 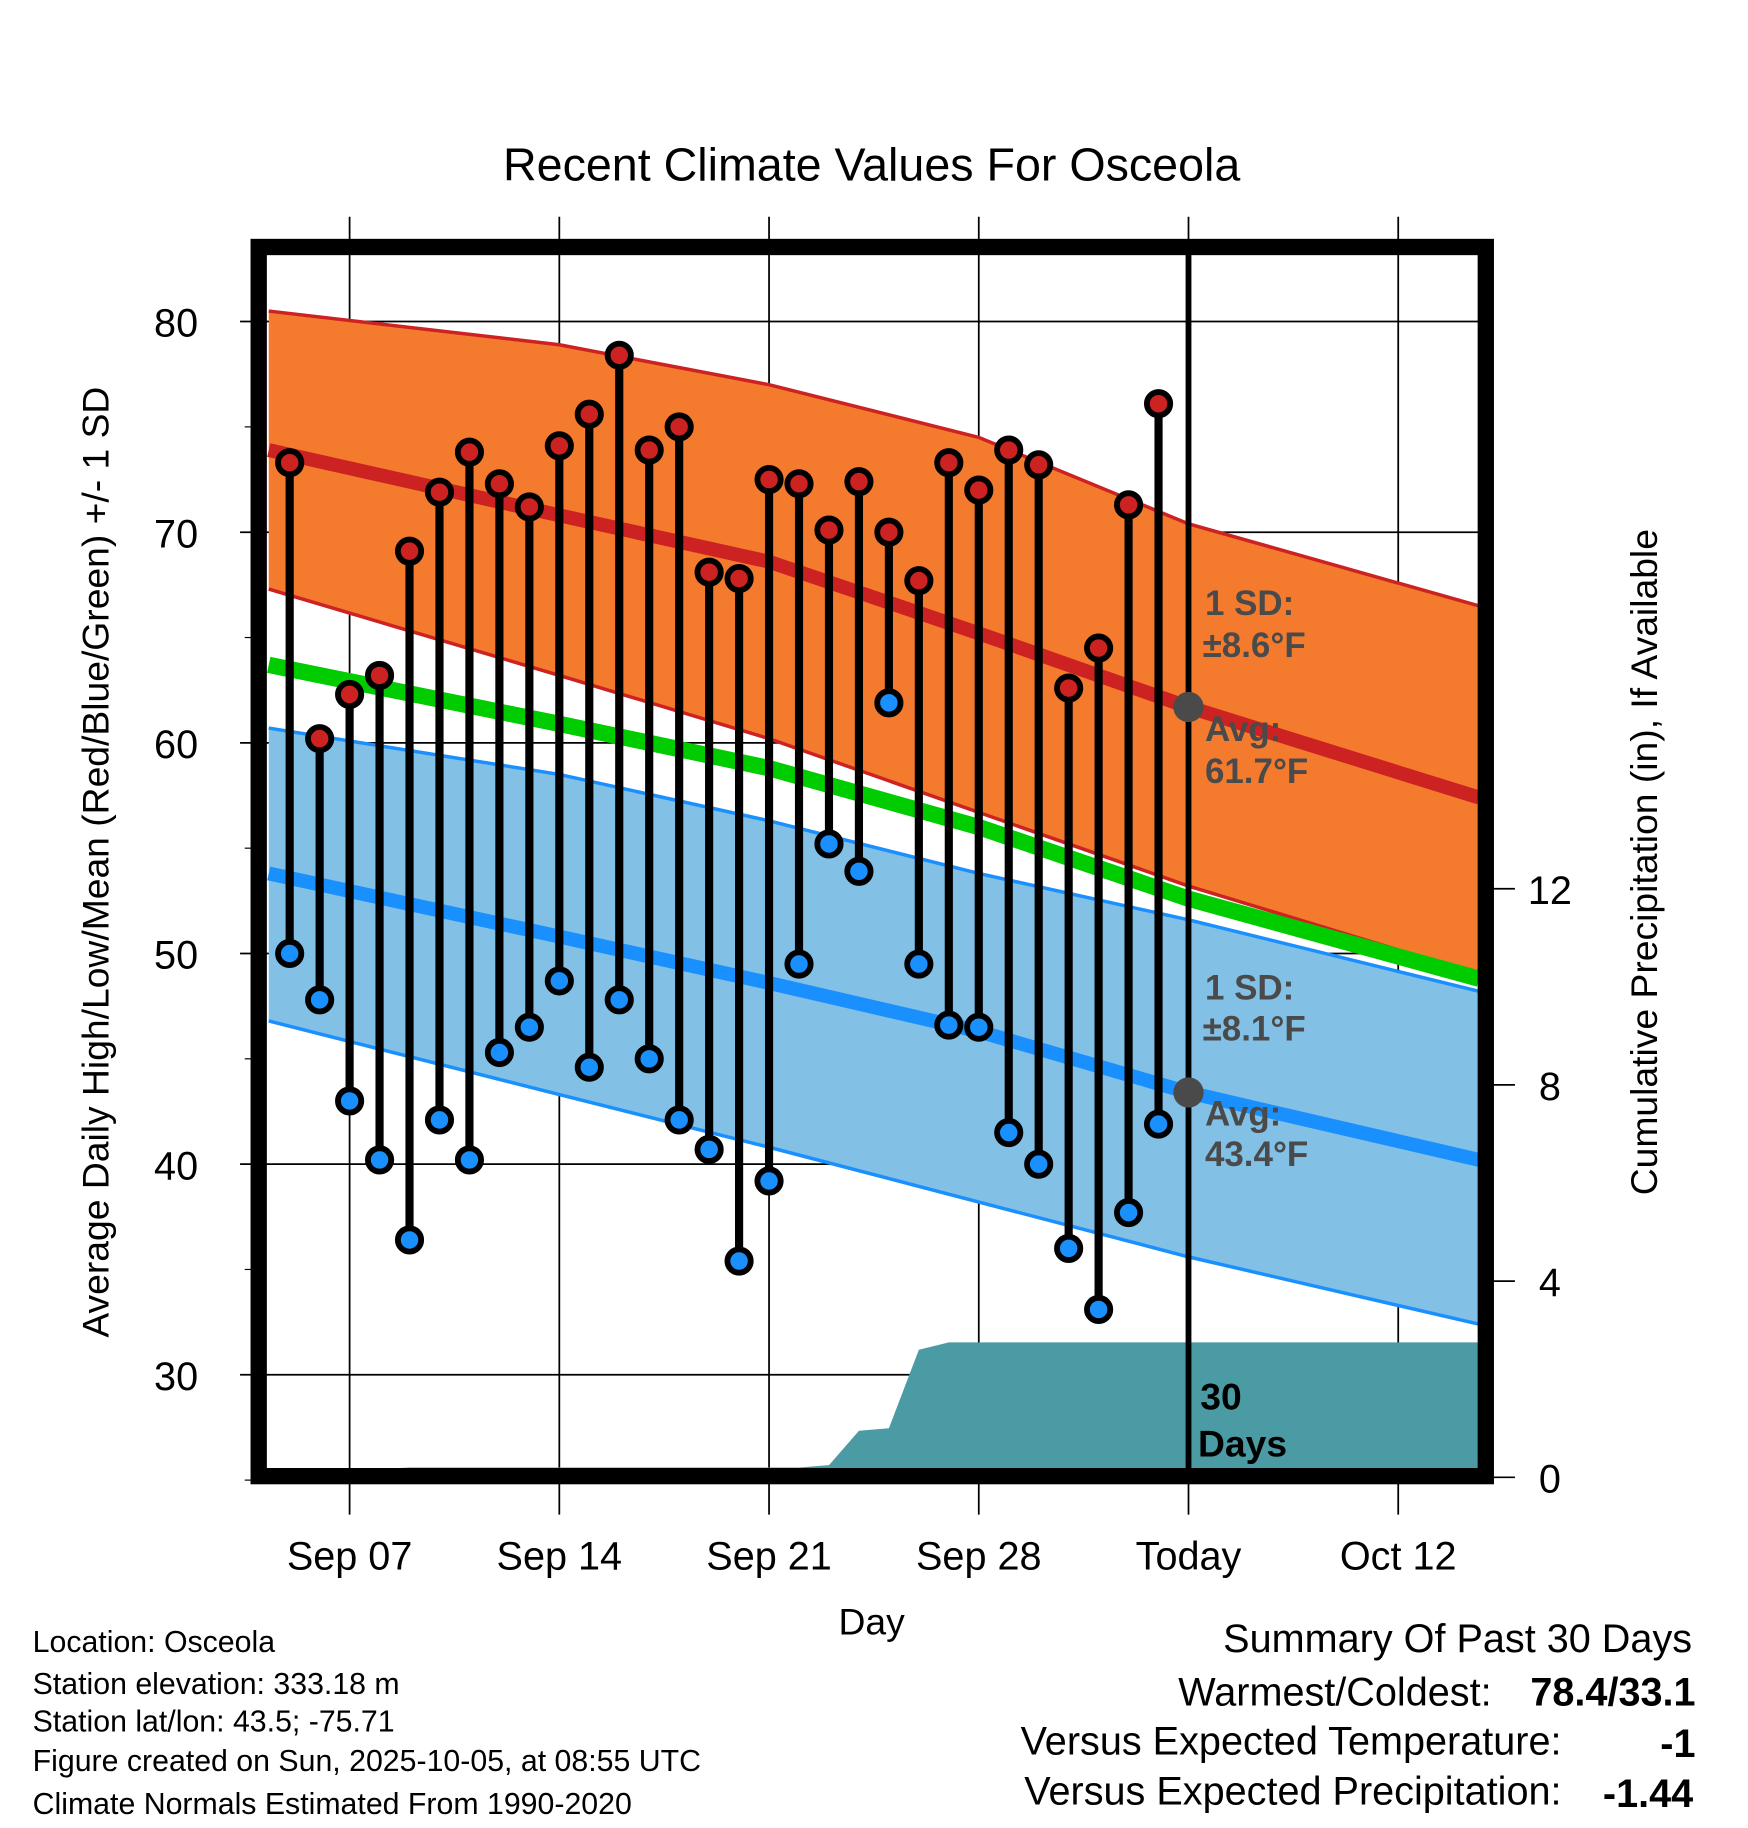 What do you see at coordinates (1254, 645) in the screenshot?
I see `high-sd-value: ±8.6°F` at bounding box center [1254, 645].